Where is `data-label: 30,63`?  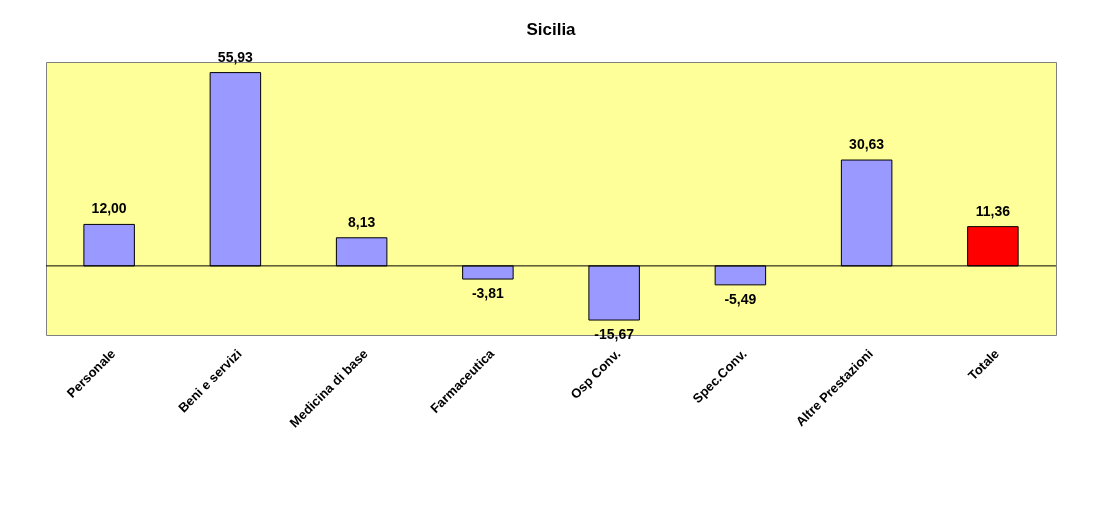 data-label: 30,63 is located at coordinates (867, 144).